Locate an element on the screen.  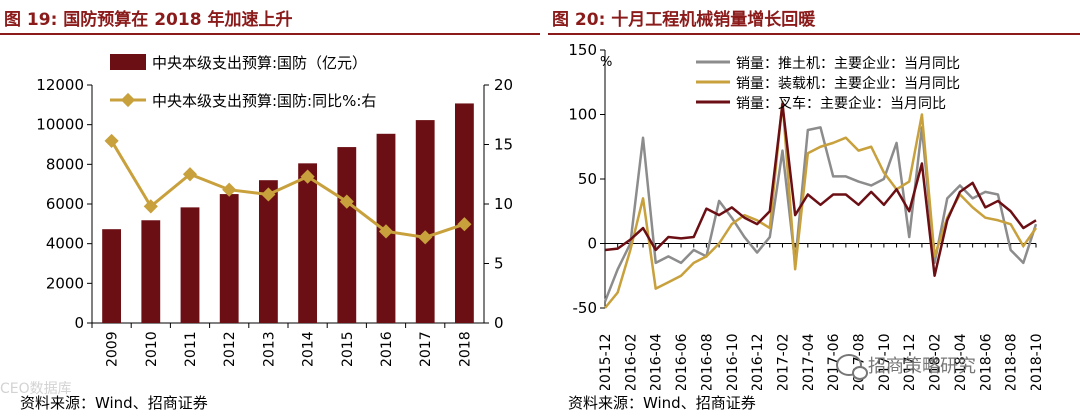
growth-point-2014 is located at coordinates (307, 176).